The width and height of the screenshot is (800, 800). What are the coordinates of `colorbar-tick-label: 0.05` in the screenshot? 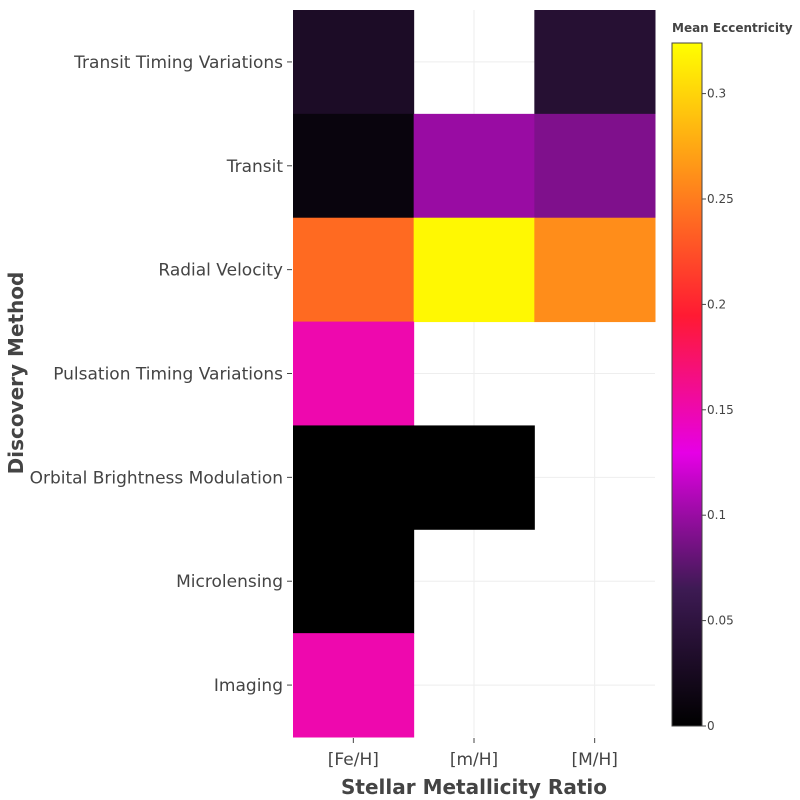 It's located at (720, 621).